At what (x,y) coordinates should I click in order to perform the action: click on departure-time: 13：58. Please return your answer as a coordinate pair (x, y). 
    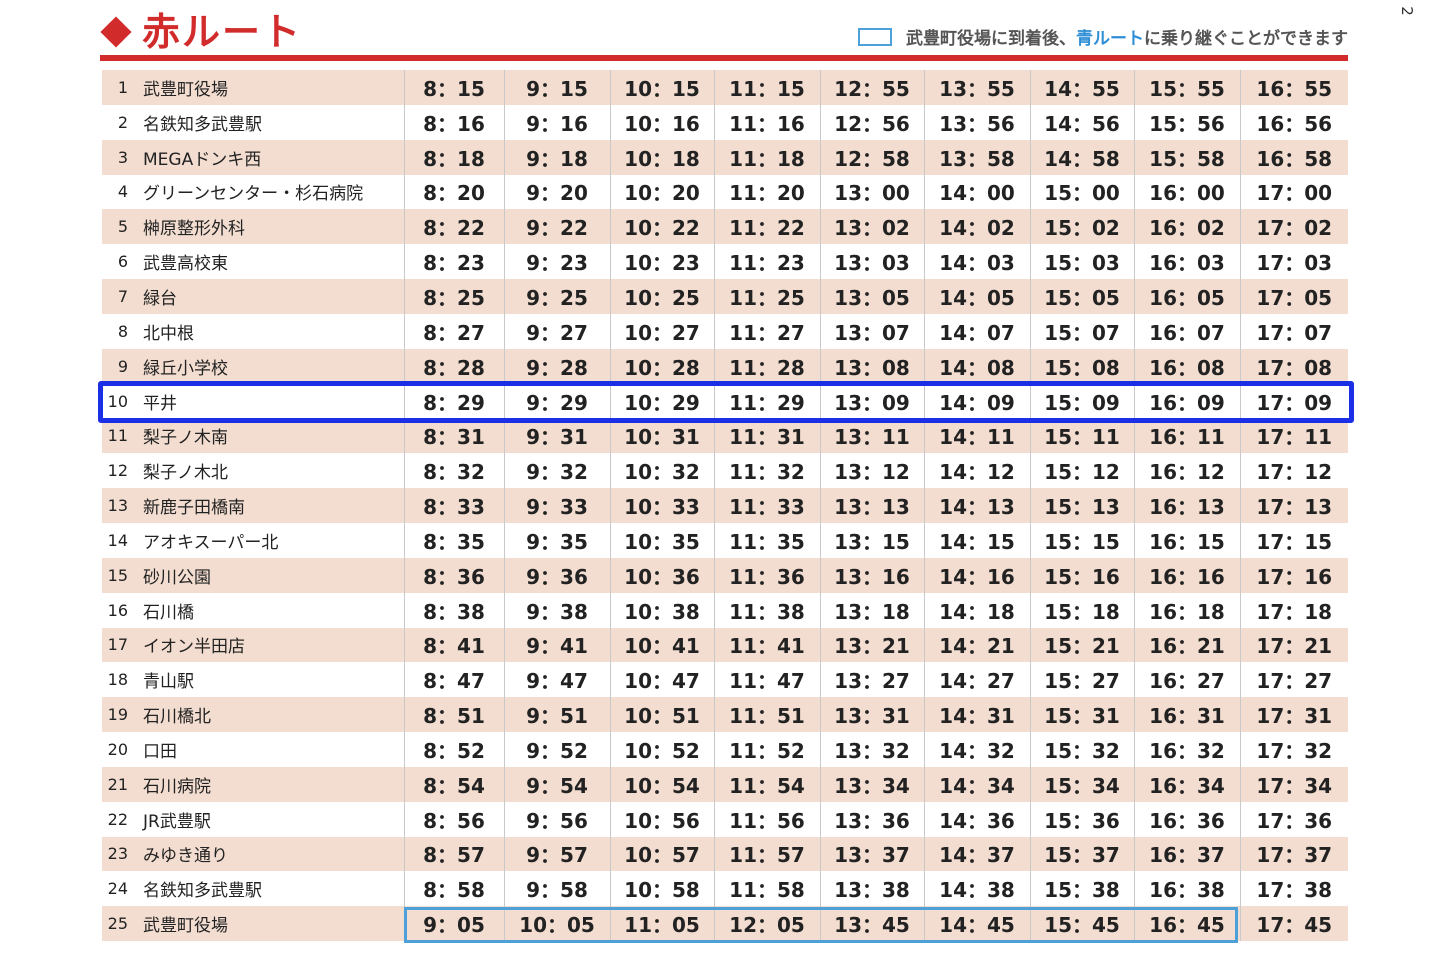
    Looking at the image, I should click on (976, 157).